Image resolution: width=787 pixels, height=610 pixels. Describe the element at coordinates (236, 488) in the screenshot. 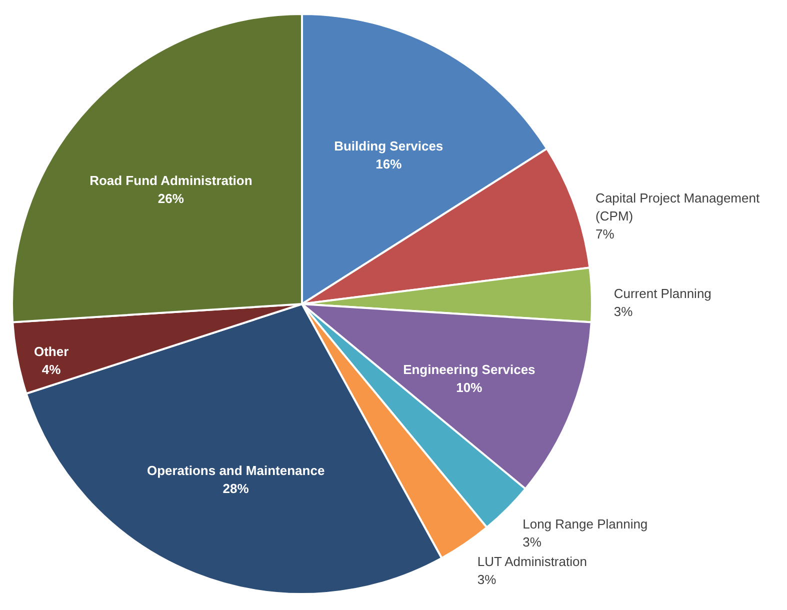

I see `data-label: 28%` at that location.